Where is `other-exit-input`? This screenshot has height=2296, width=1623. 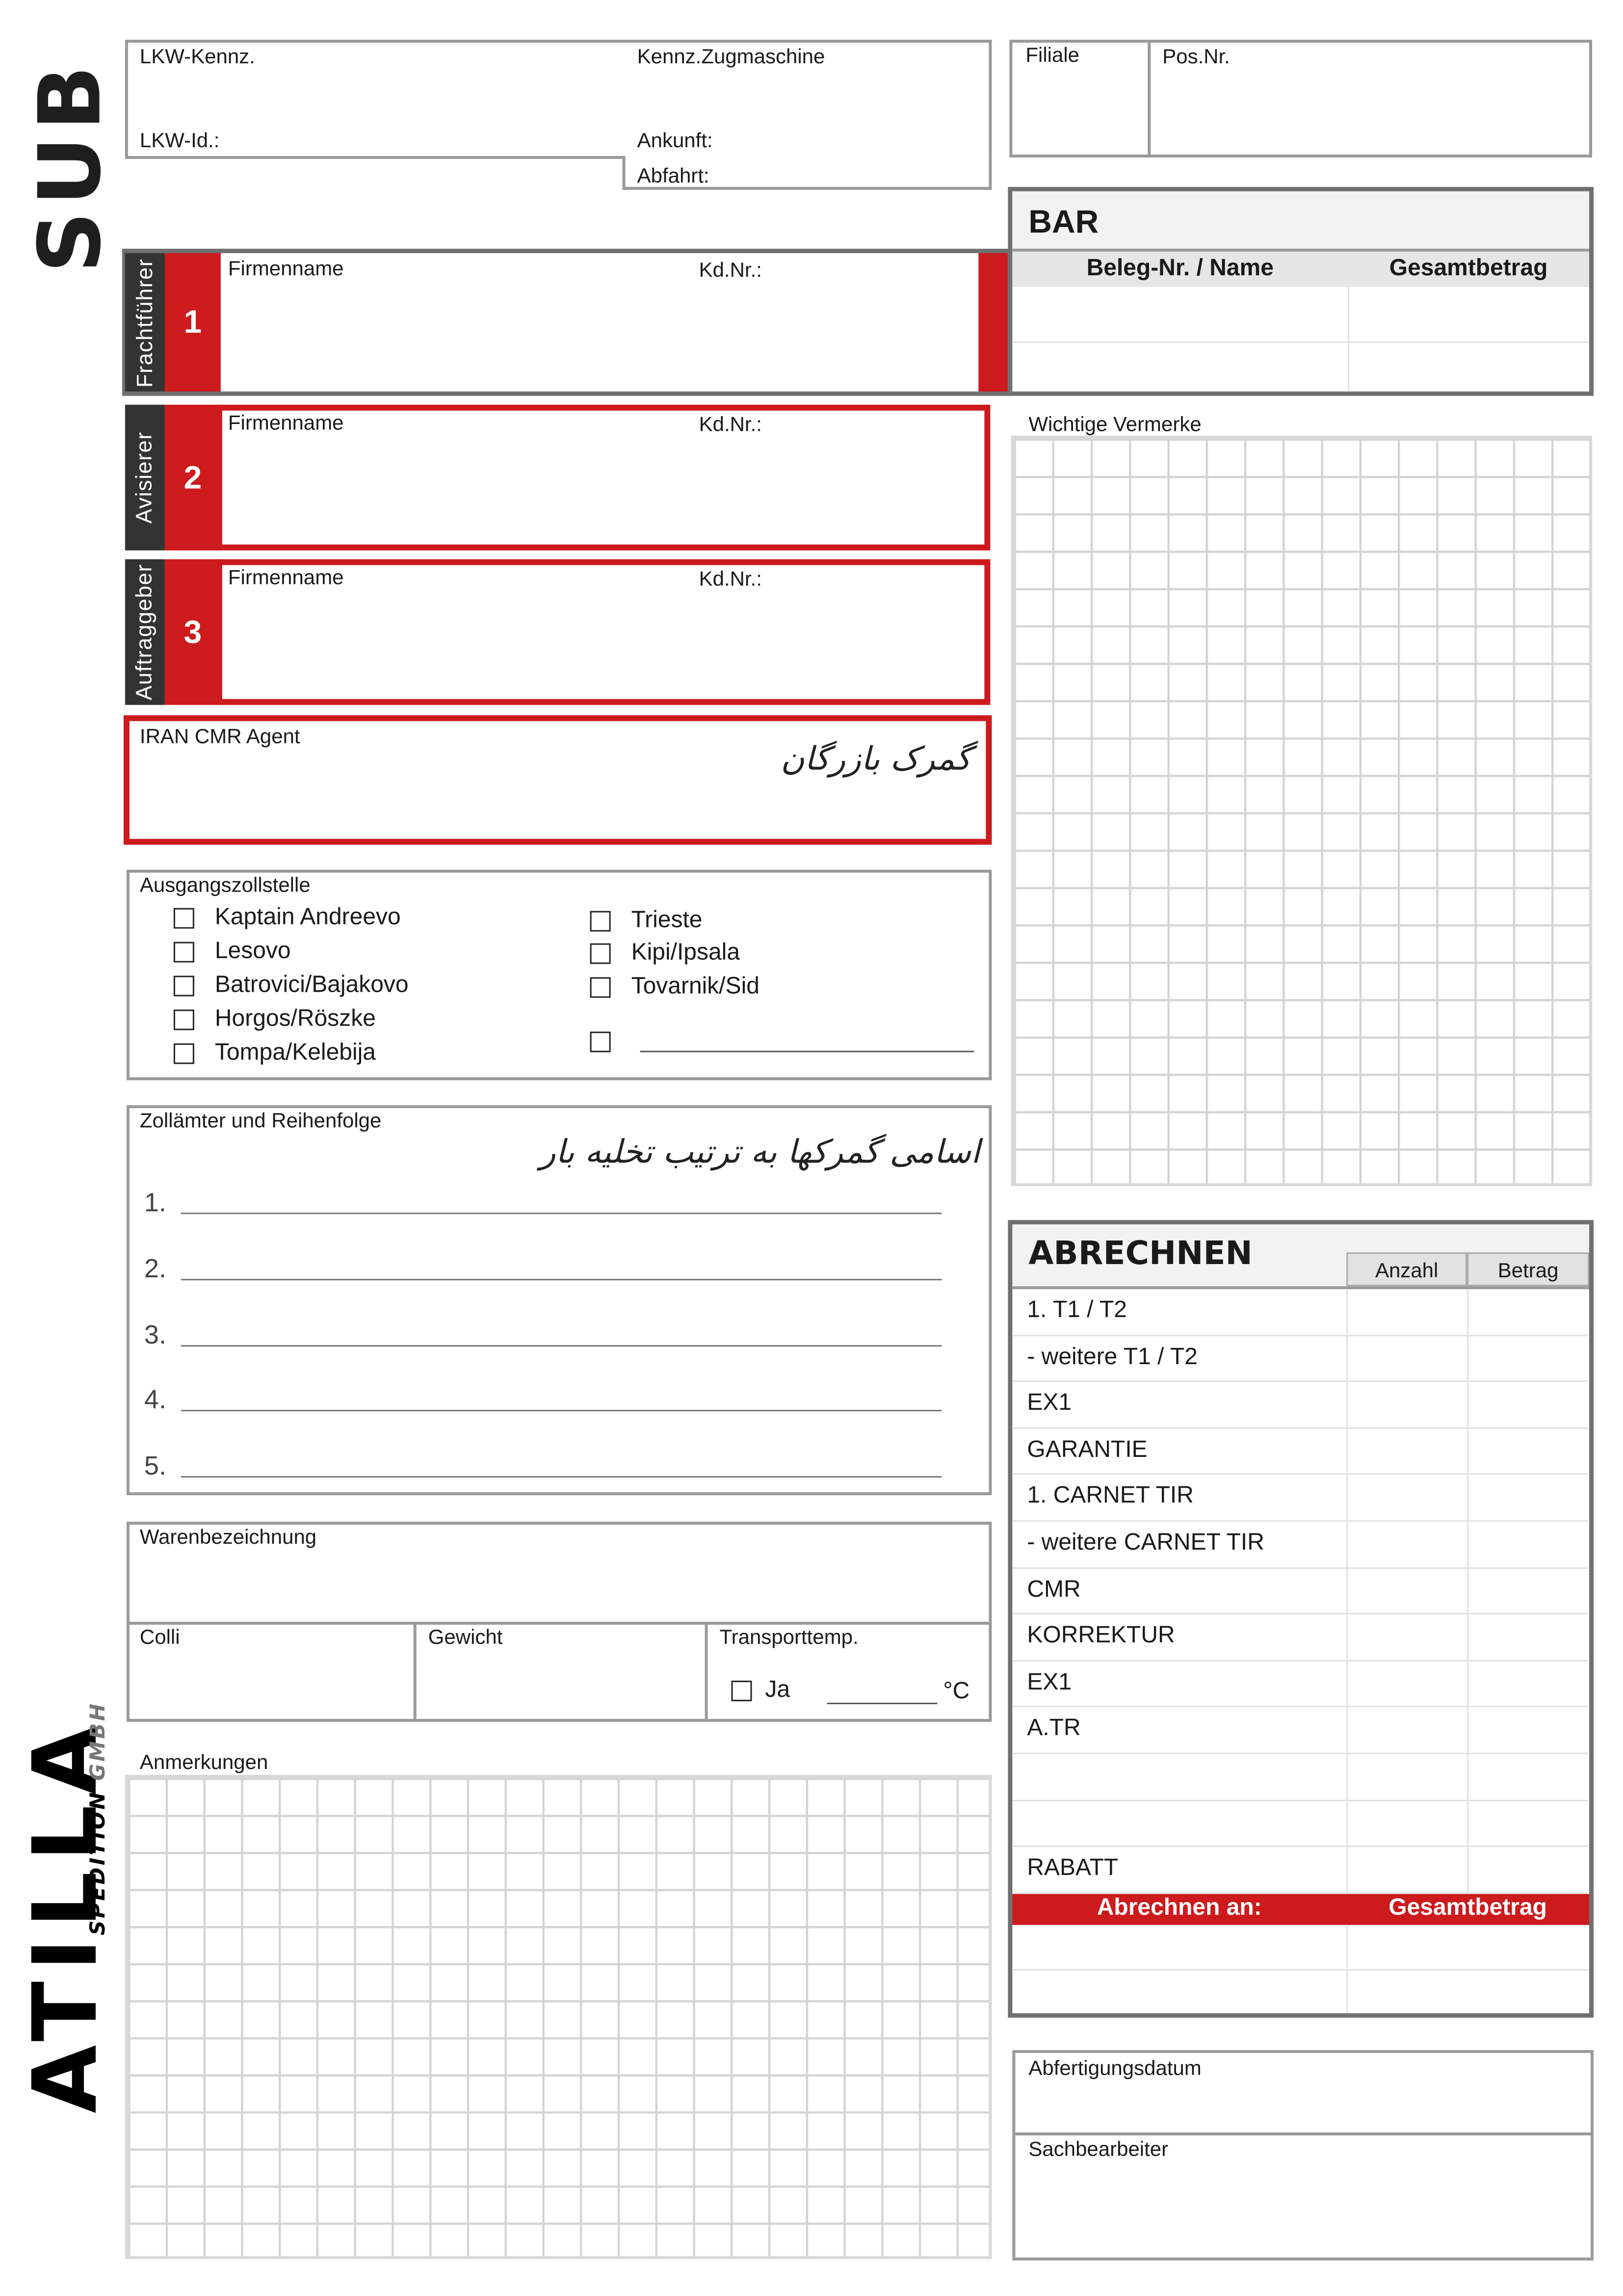
other-exit-input is located at coordinates (807, 1052).